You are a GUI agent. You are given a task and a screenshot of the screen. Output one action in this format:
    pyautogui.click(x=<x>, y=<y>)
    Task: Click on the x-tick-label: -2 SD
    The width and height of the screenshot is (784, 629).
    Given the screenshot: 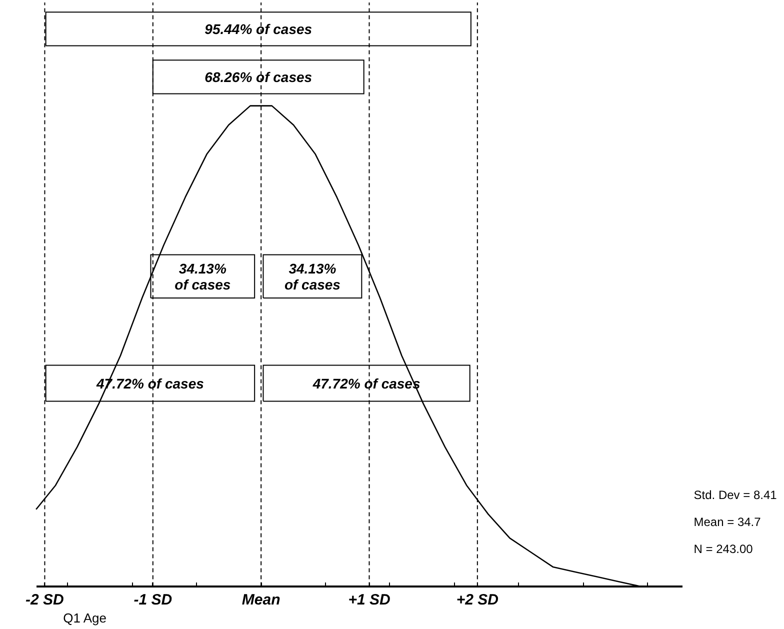 What is the action you would take?
    pyautogui.click(x=45, y=599)
    